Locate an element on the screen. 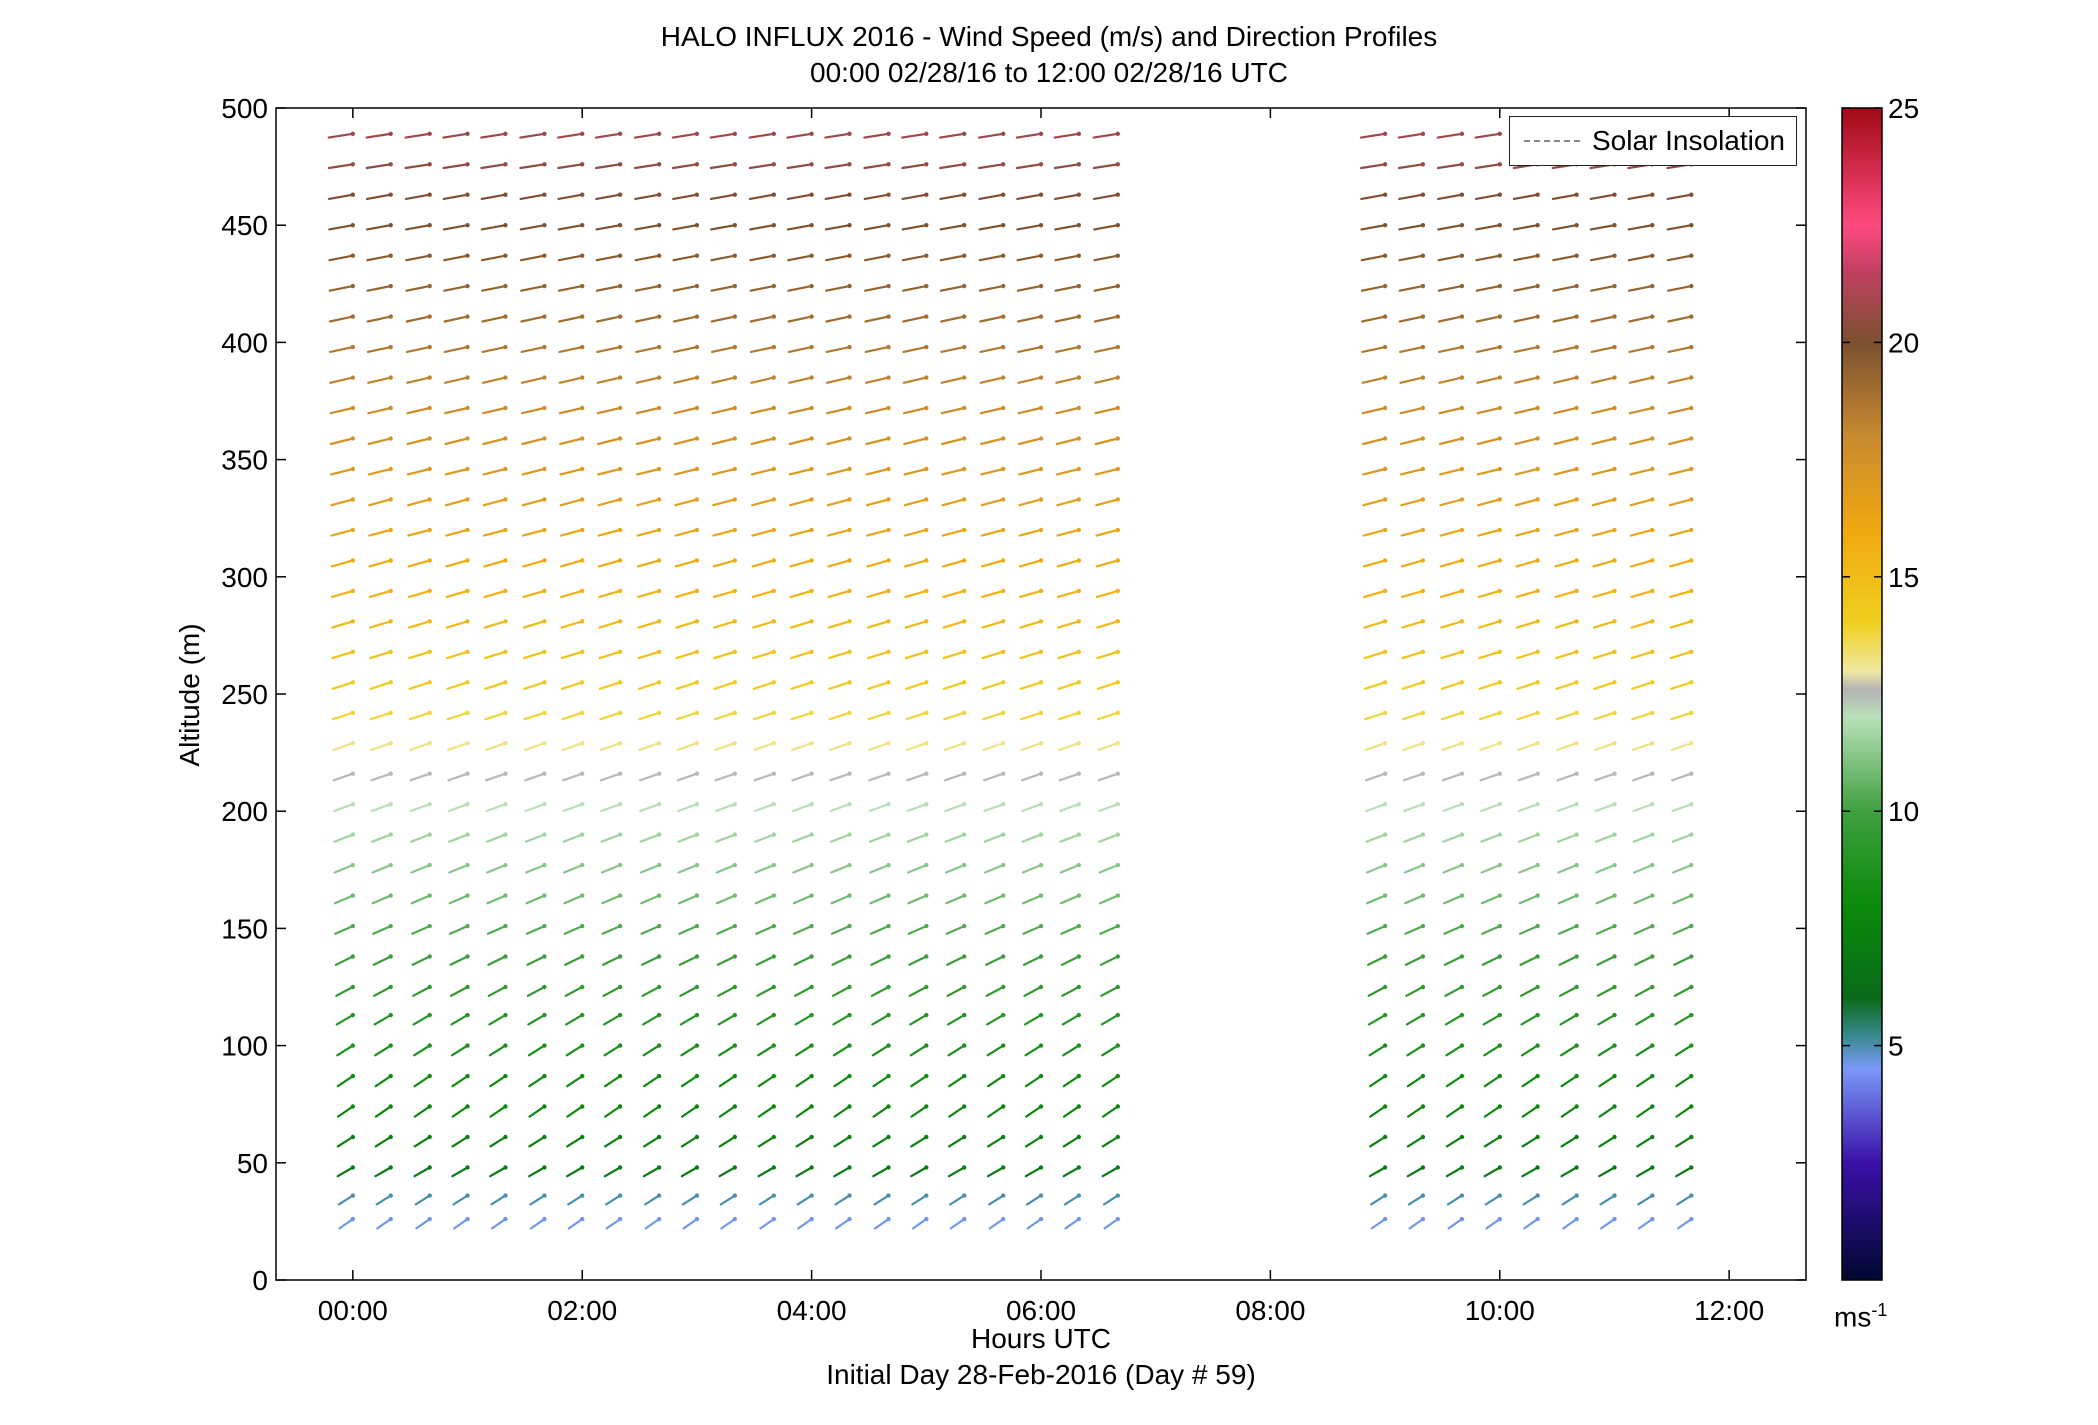 This screenshot has height=1425, width=2098. y-tick-label: 0 is located at coordinates (260, 1280).